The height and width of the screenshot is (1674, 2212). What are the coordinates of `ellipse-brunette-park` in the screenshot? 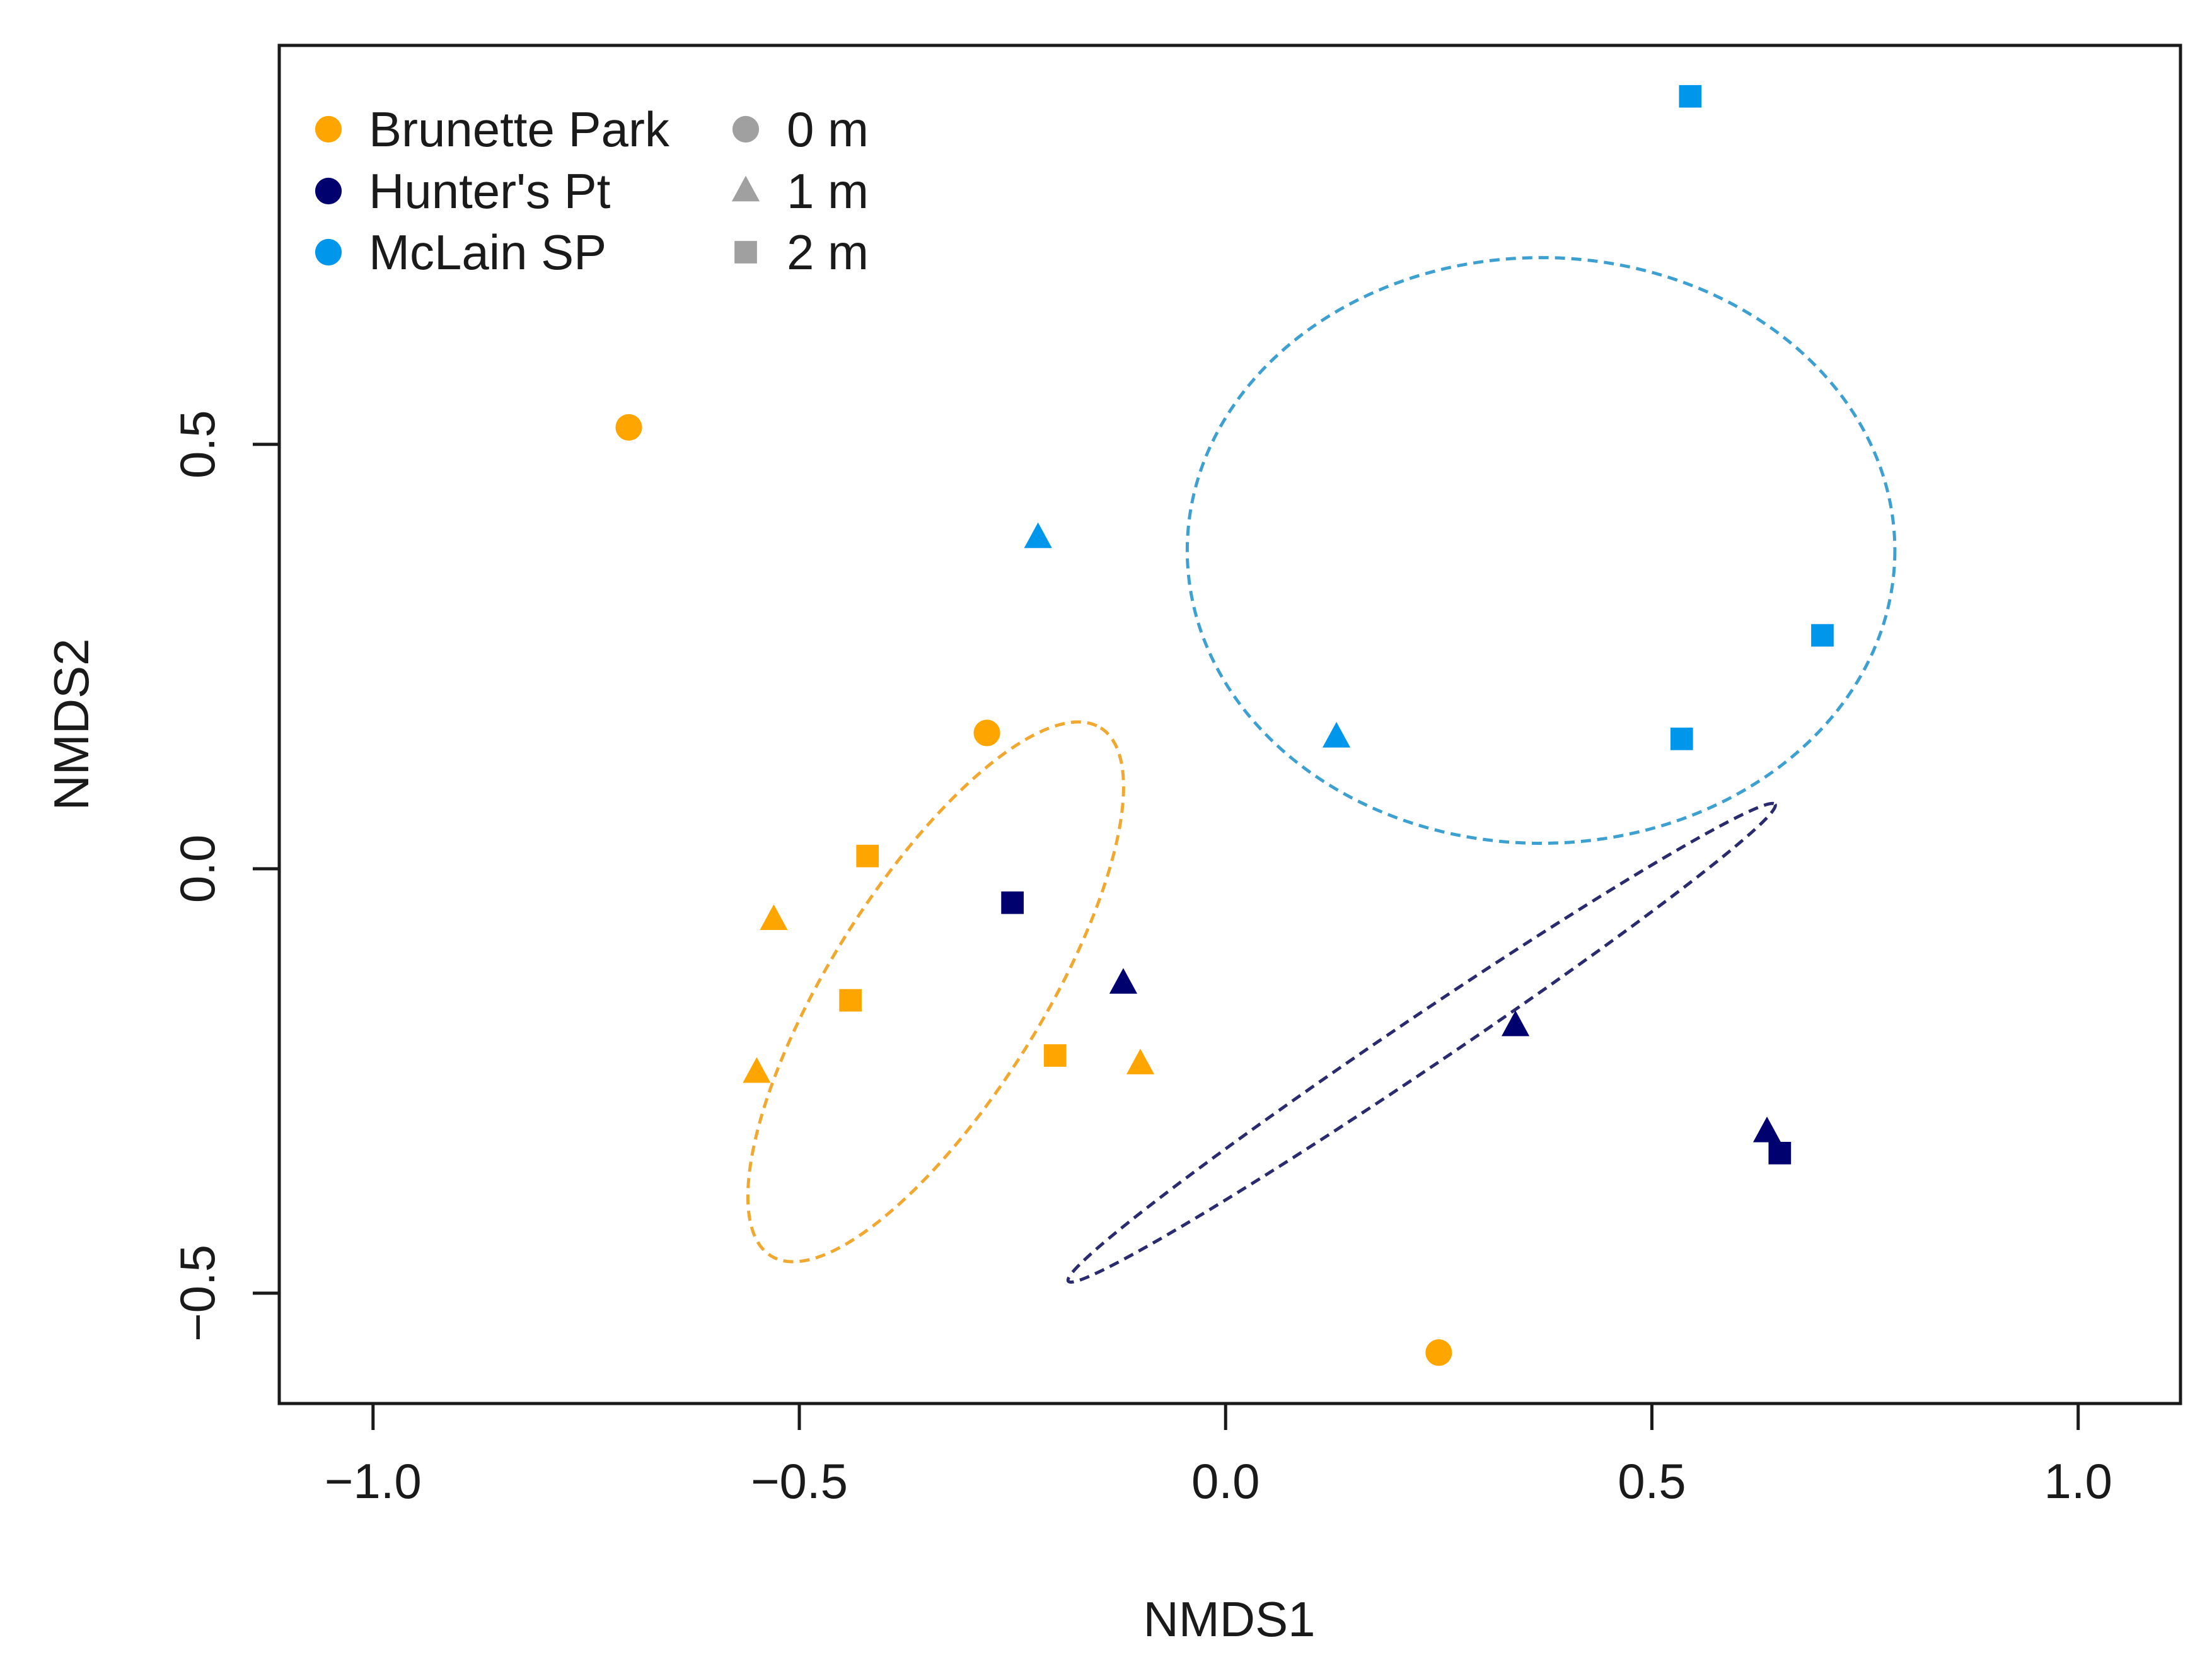 It's located at (935, 992).